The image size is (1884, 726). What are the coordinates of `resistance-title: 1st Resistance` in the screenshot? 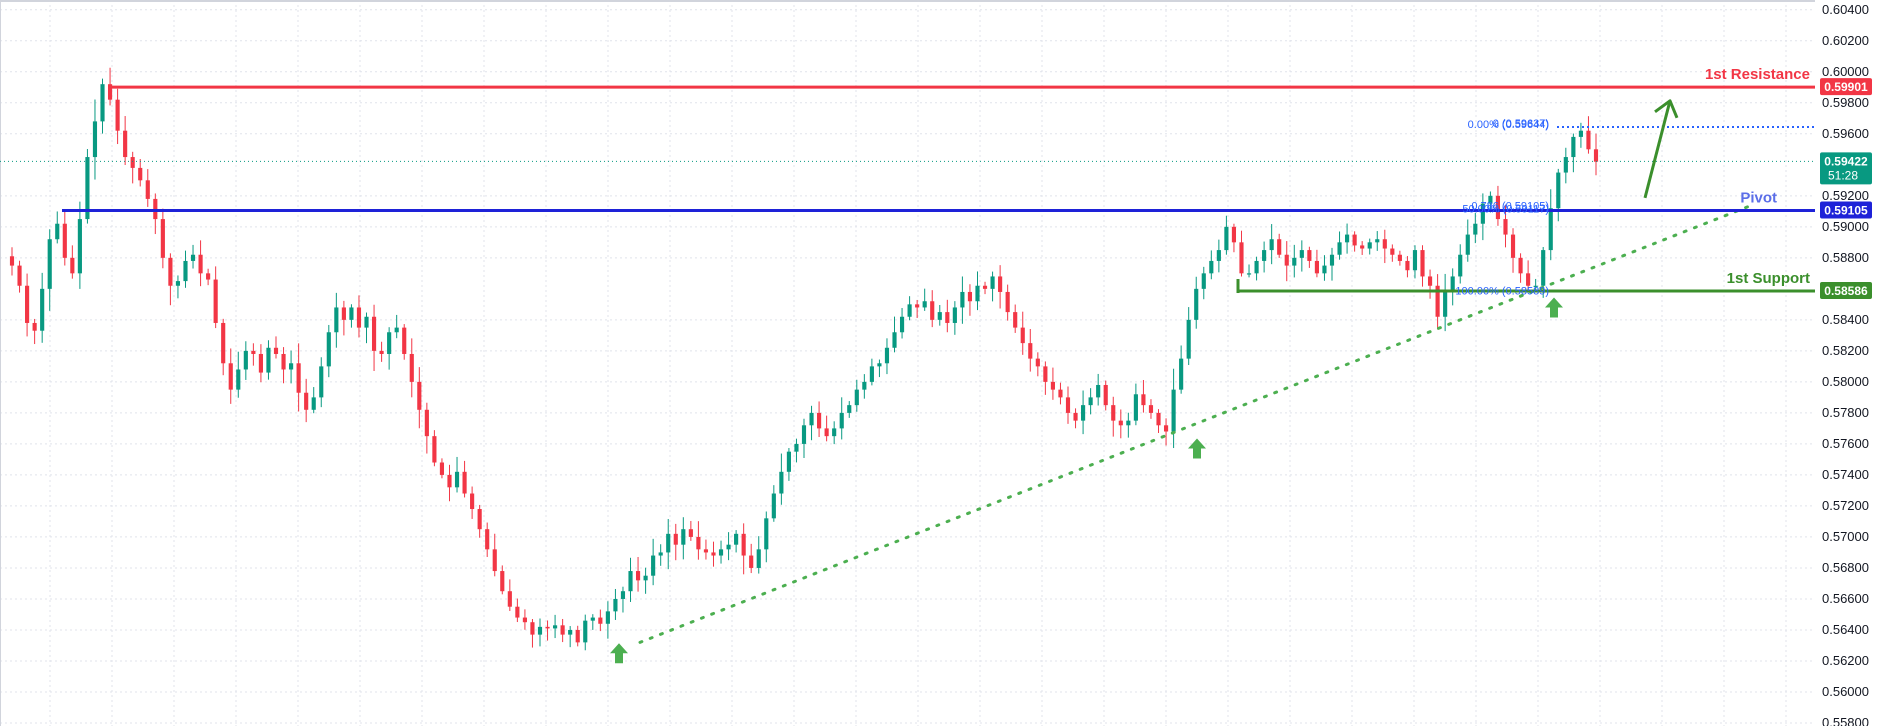 It's located at (1757, 74).